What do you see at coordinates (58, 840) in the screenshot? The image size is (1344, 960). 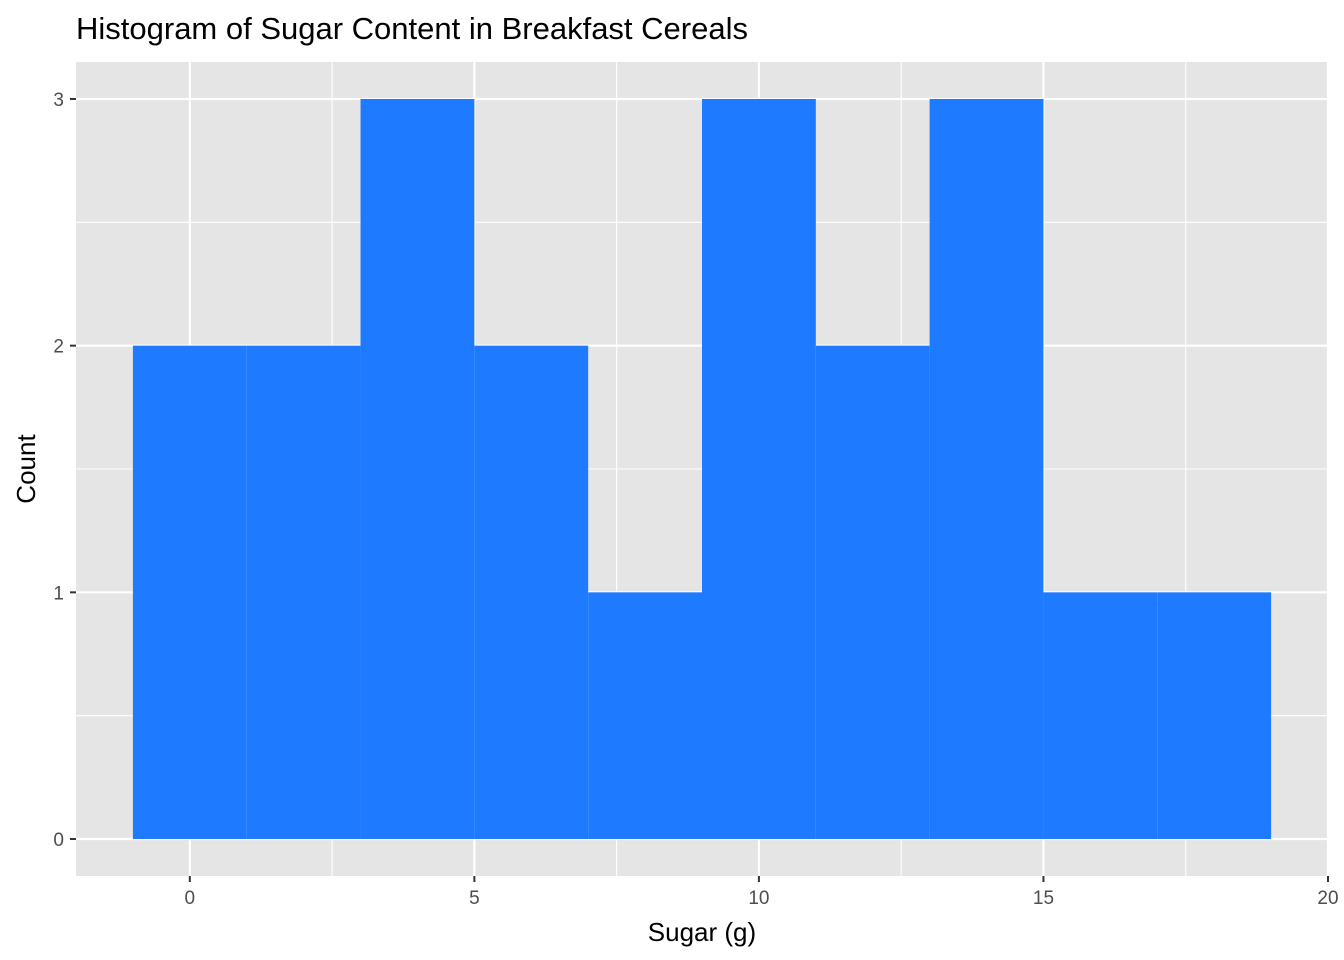 I see `y-tick-label: 0` at bounding box center [58, 840].